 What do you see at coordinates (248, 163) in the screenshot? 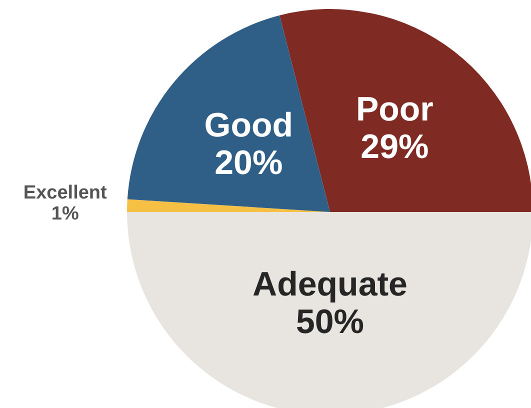
I see `data-label: 20%` at bounding box center [248, 163].